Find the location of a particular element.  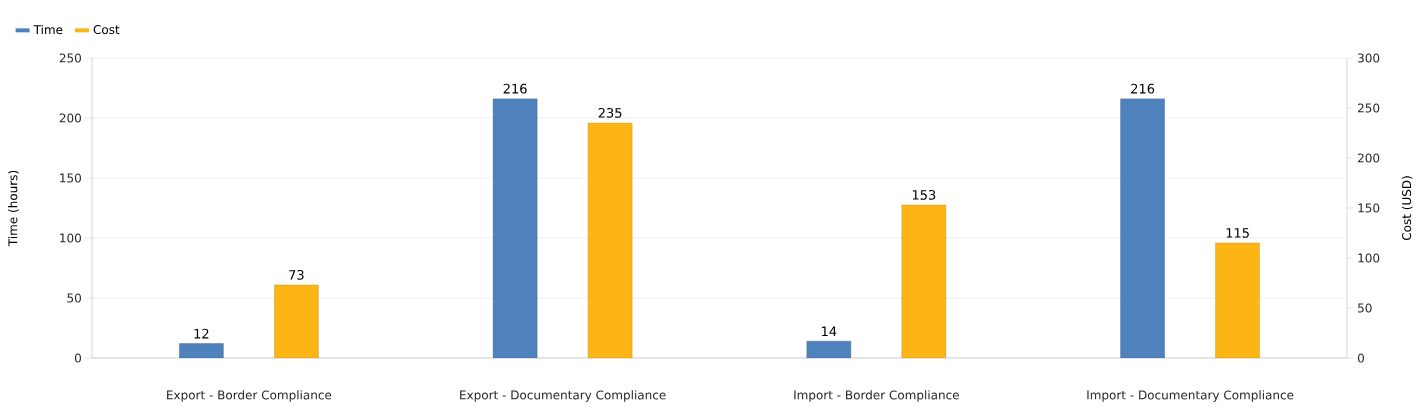

y2-tick-label: 300 is located at coordinates (1369, 58).